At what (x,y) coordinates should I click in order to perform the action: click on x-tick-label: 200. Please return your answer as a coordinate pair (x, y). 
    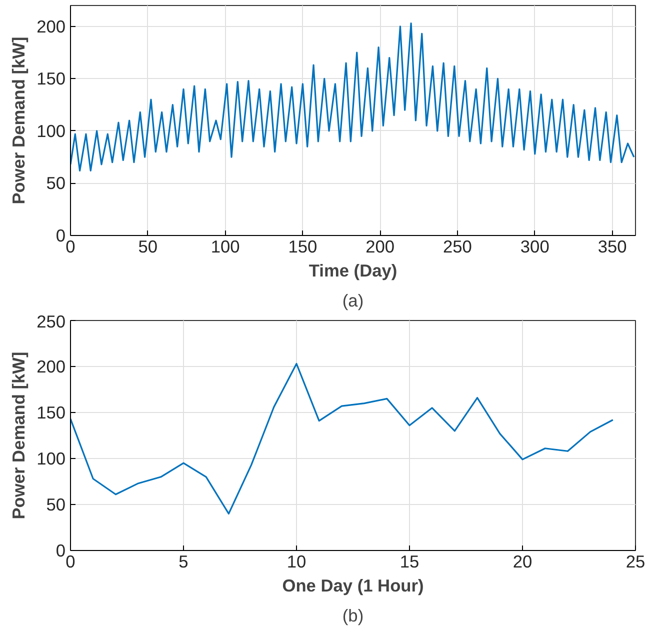
    Looking at the image, I should click on (380, 246).